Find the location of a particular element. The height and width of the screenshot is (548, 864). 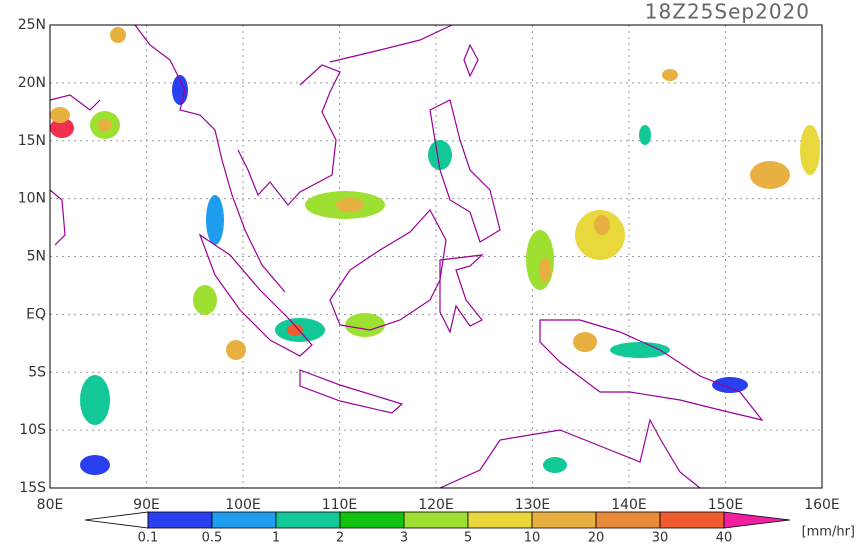

colorbar-unit: [mm/hr] is located at coordinates (828, 532).